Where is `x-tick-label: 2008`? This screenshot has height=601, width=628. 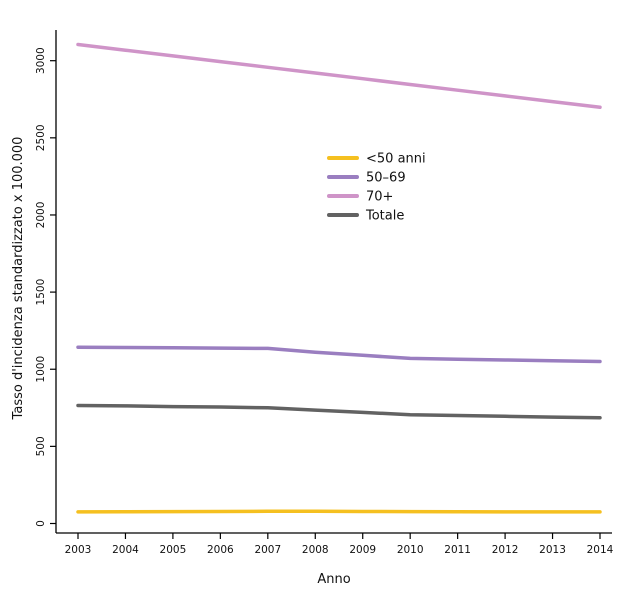
x-tick-label: 2008 is located at coordinates (315, 550).